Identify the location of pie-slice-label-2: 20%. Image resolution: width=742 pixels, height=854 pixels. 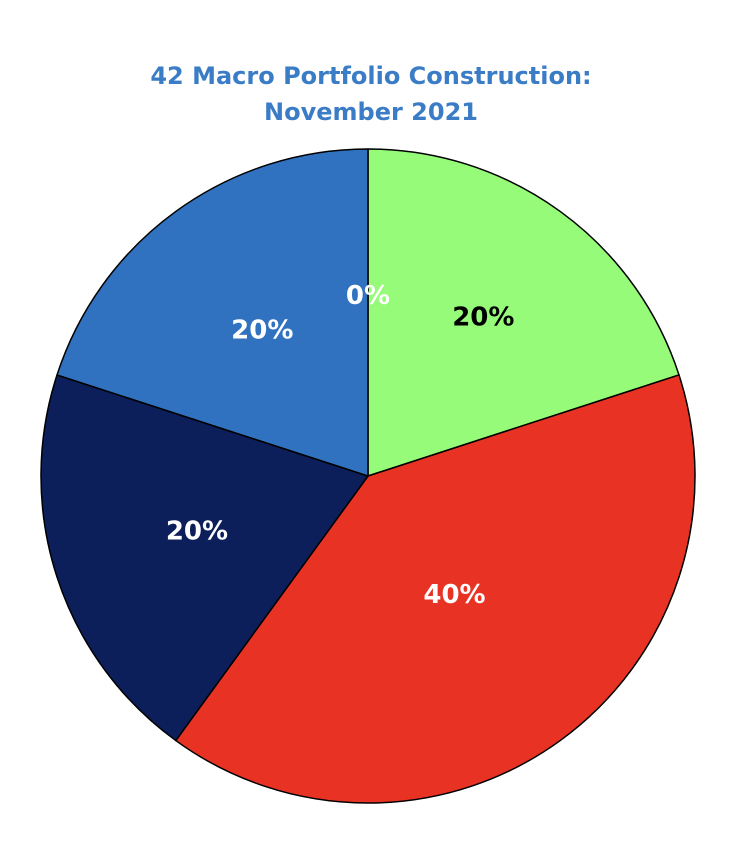
(197, 532).